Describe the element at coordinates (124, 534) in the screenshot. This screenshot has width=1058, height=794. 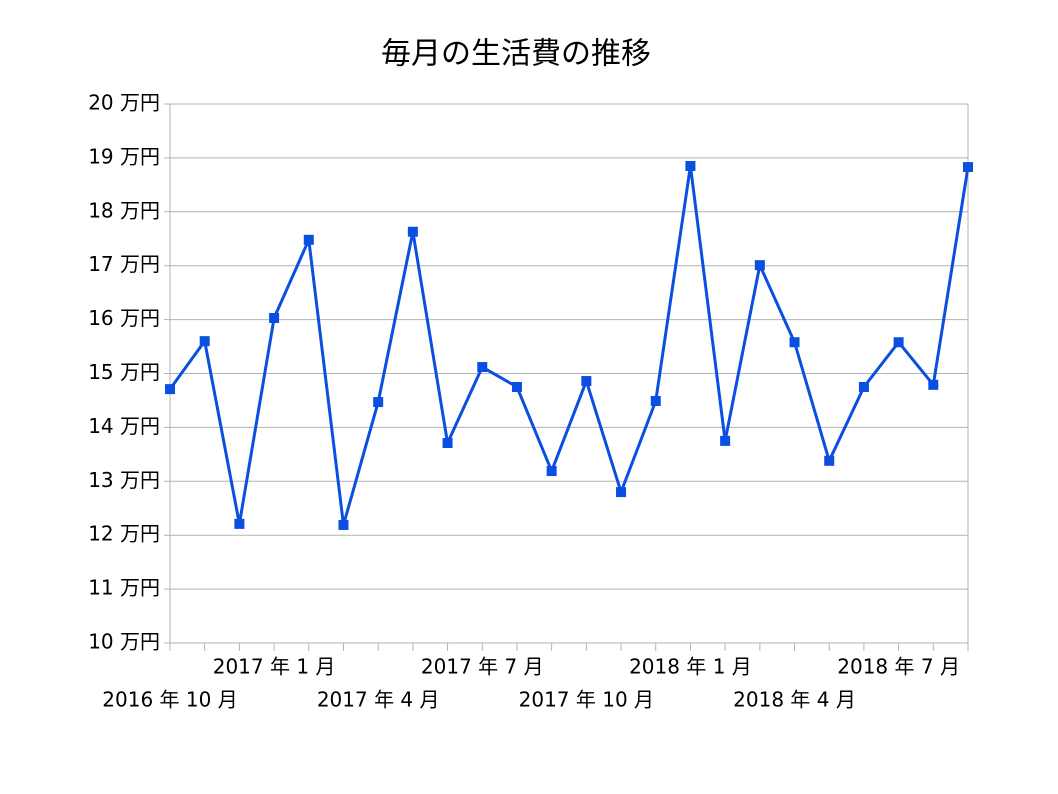
I see `y-tick-label: 12 万円` at that location.